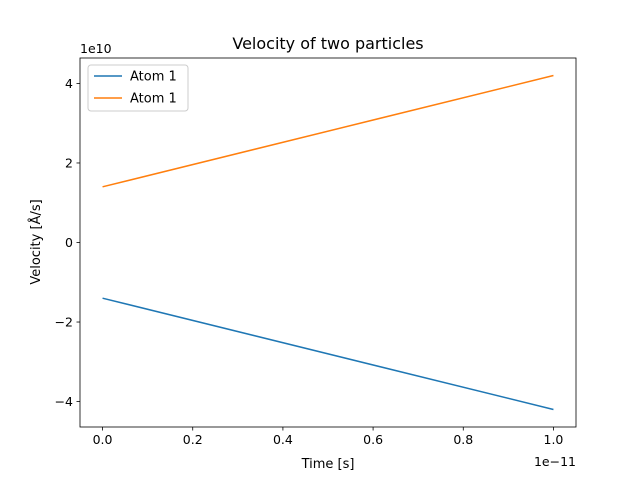 The image size is (640, 480). Describe the element at coordinates (96, 48) in the screenshot. I see `y-offset-text: 1e10` at that location.